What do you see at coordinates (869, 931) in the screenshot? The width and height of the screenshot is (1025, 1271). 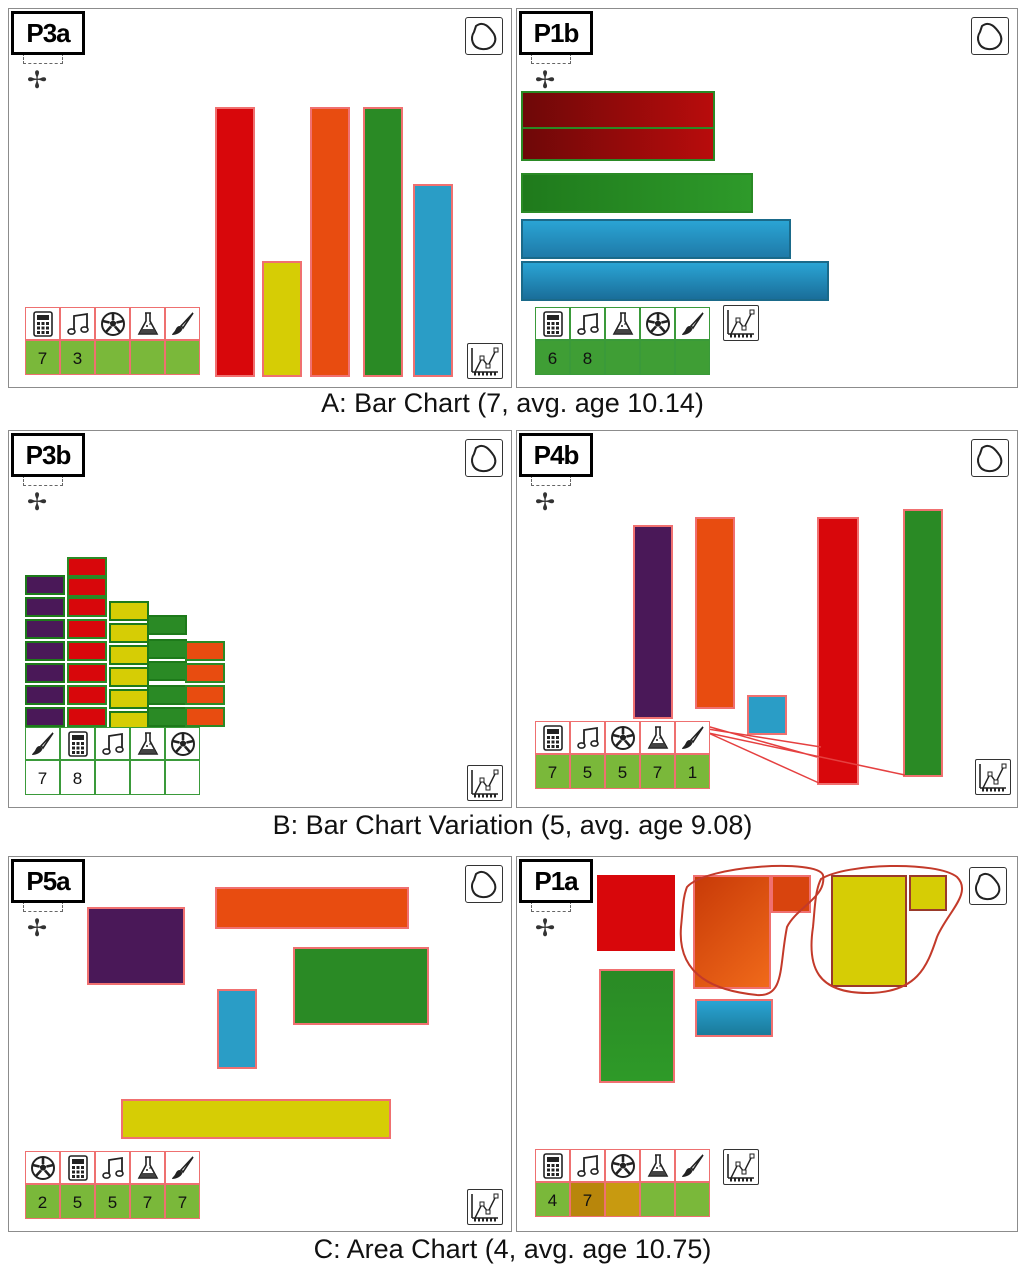 I see `area-yellow-large` at bounding box center [869, 931].